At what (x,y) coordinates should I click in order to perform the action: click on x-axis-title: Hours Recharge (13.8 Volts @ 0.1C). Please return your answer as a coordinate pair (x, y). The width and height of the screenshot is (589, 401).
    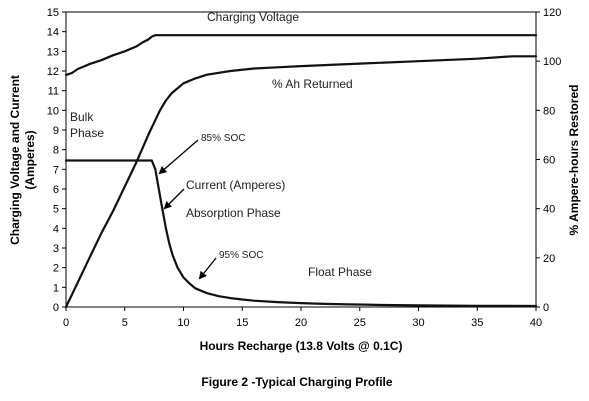
    Looking at the image, I should click on (301, 346).